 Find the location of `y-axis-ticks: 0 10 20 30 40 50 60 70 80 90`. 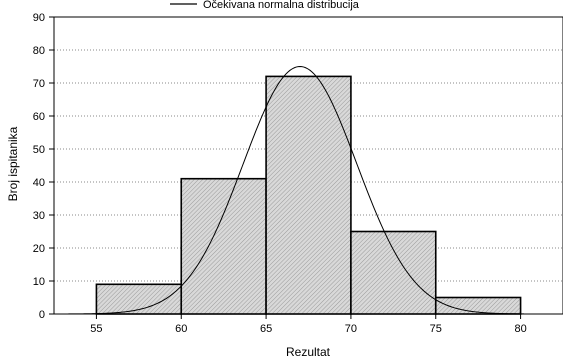

y-axis-ticks: 0 10 20 30 40 50 60 70 80 90 is located at coordinates (43, 166).